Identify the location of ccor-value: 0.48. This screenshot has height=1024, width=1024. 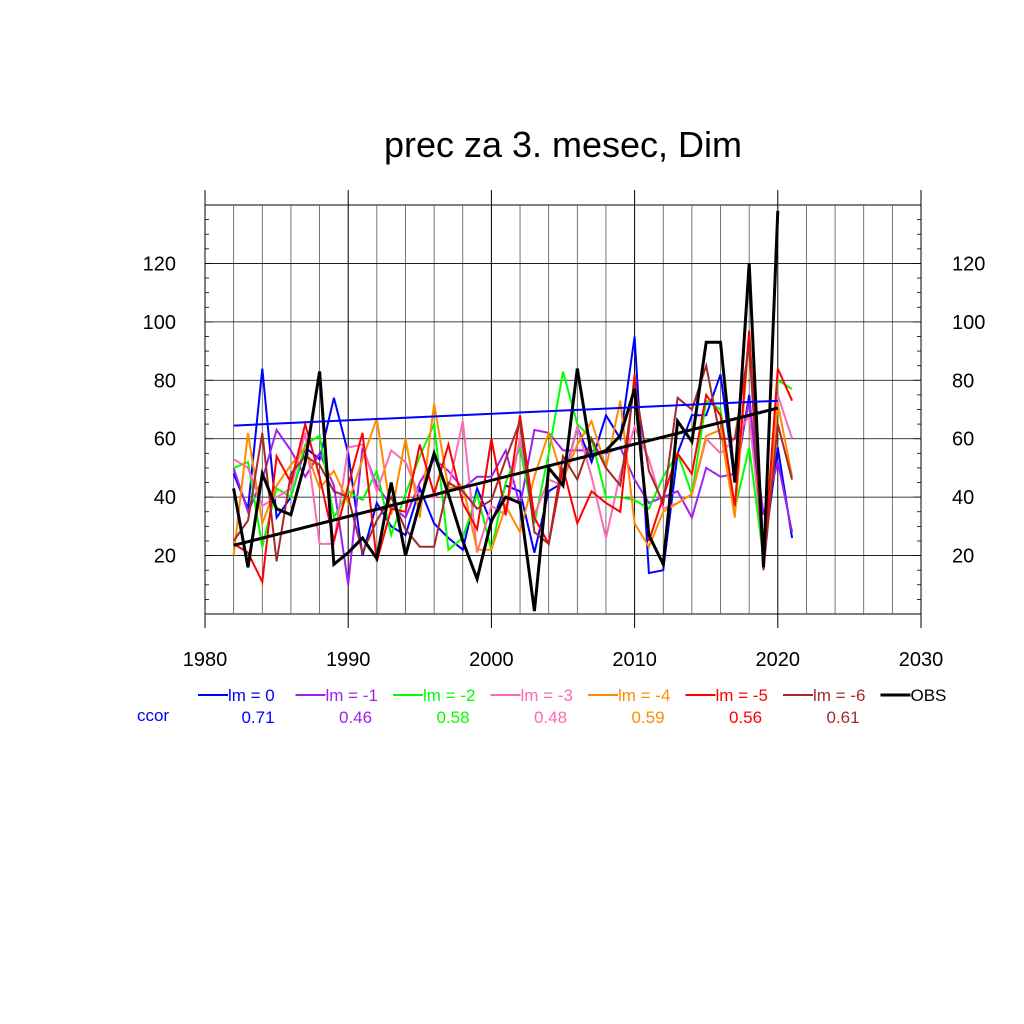
(550, 717).